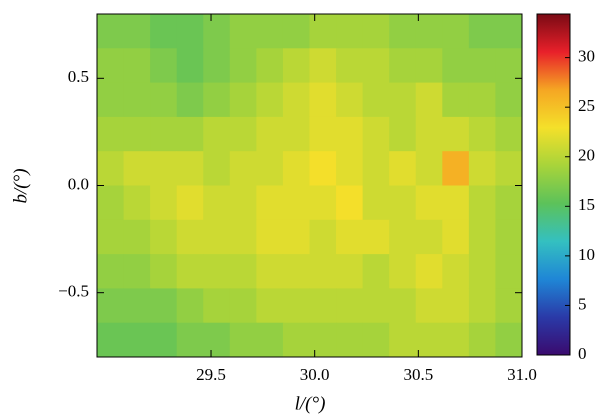 The height and width of the screenshot is (419, 595). What do you see at coordinates (582, 303) in the screenshot?
I see `colorbar-tick-label: 5` at bounding box center [582, 303].